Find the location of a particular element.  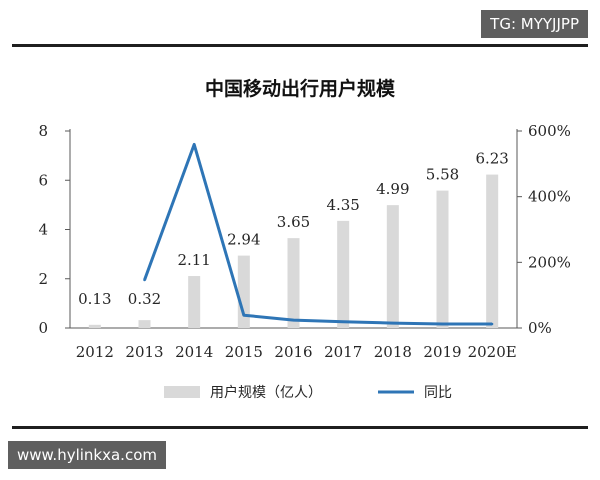

legend-swatch-bar is located at coordinates (182, 392).